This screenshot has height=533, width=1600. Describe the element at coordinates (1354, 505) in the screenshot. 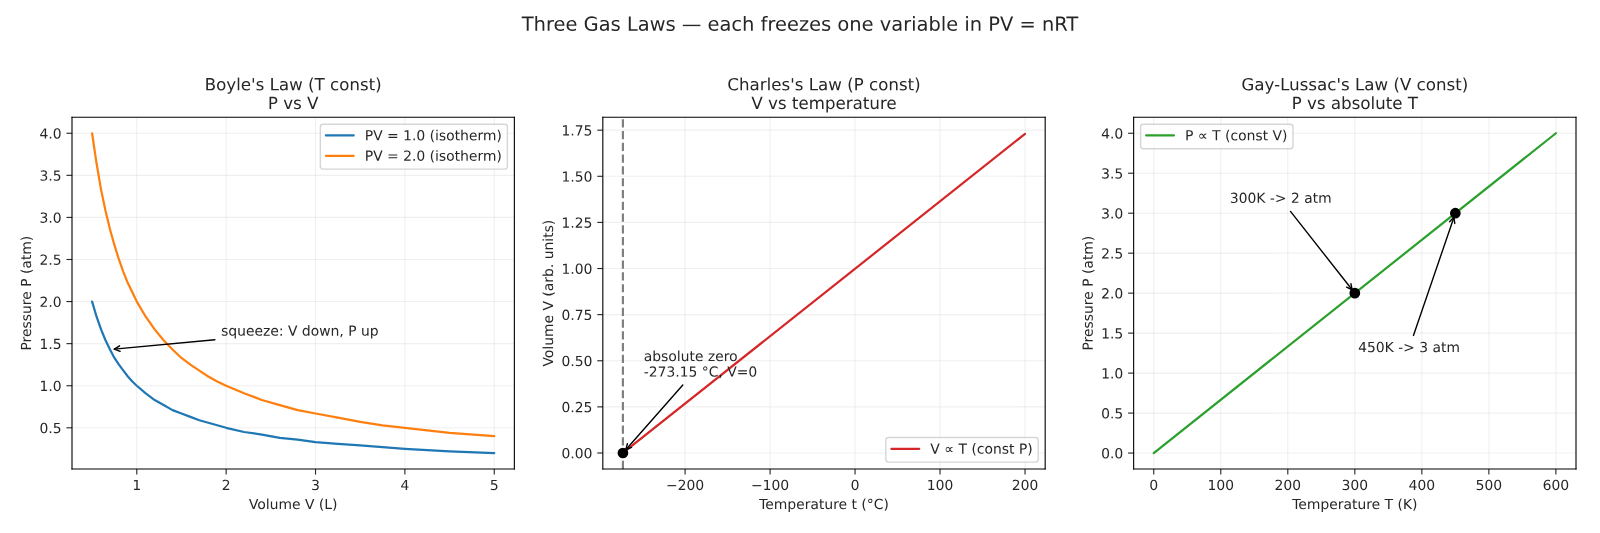

I see `x-axis-title: Temperature T (K)` at that location.